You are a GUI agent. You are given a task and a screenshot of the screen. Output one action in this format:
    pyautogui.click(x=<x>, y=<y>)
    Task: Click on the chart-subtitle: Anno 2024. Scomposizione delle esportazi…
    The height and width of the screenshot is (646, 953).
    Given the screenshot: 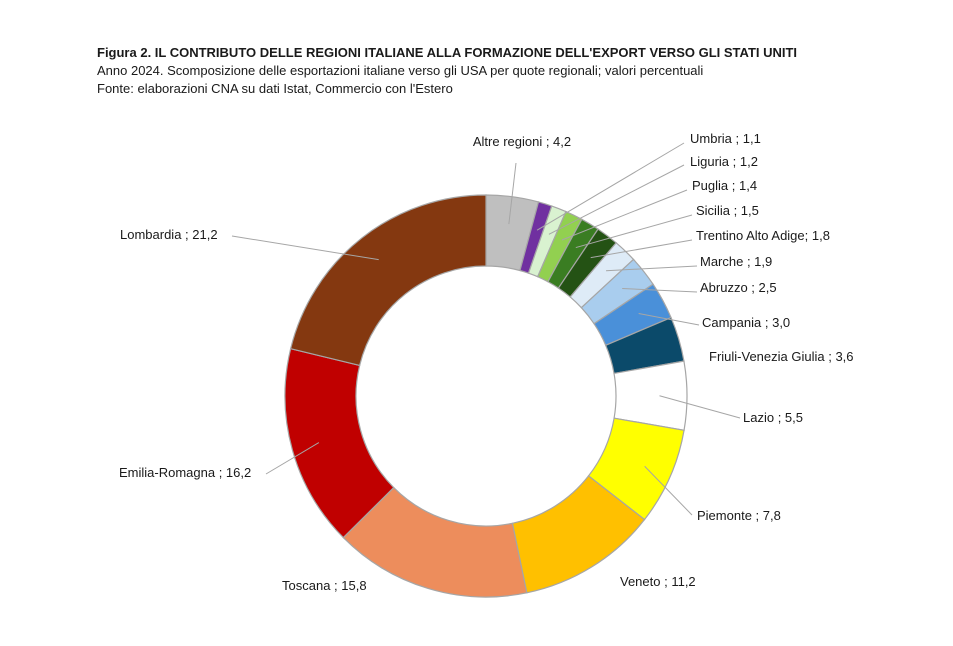 What is the action you would take?
    pyautogui.click(x=400, y=70)
    